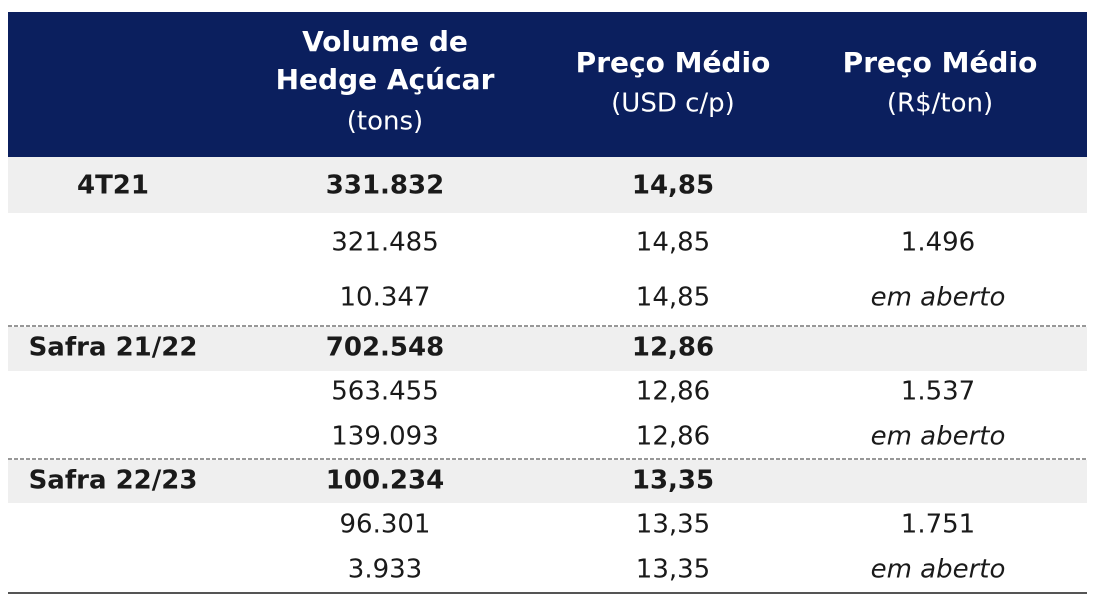 The image size is (1097, 606). I want to click on cell-volume: 563.455, so click(385, 392).